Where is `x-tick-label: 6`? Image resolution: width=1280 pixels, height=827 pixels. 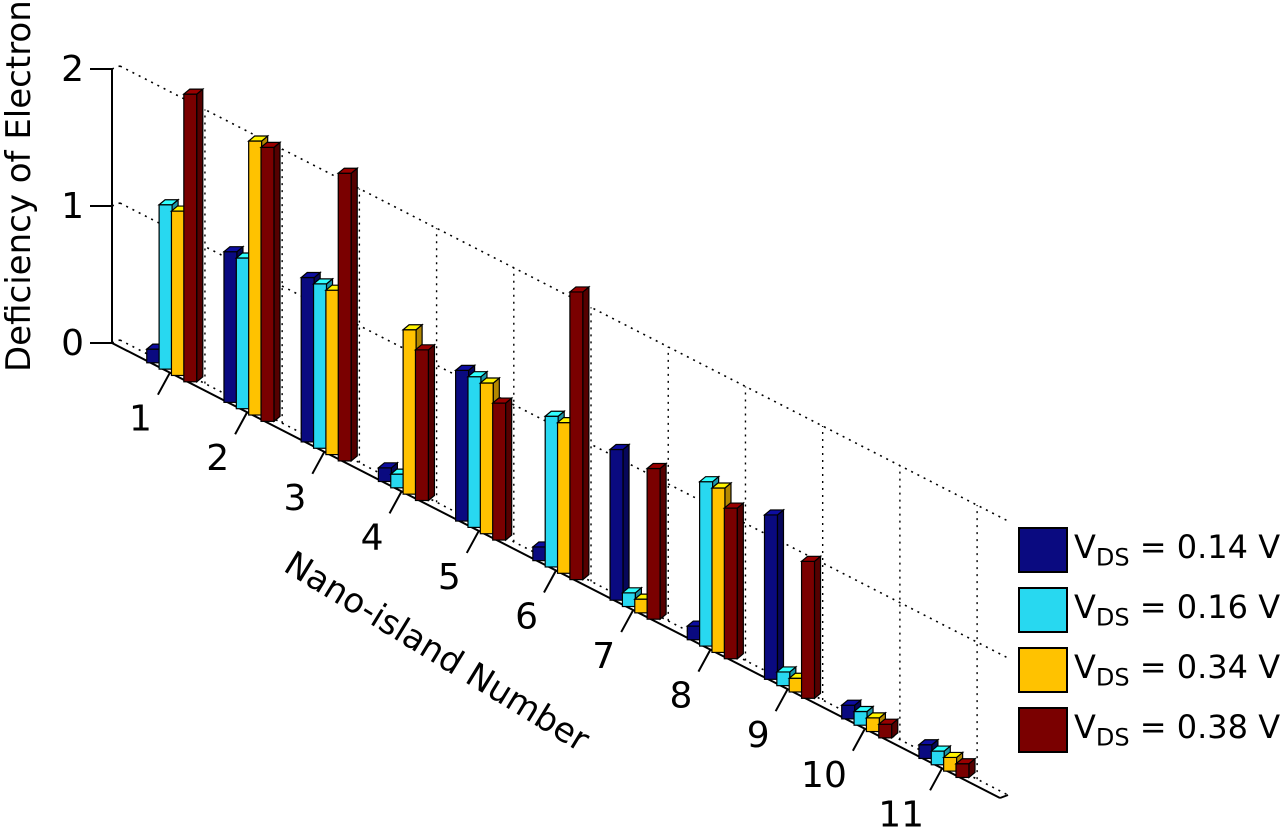 x-tick-label: 6 is located at coordinates (526, 617).